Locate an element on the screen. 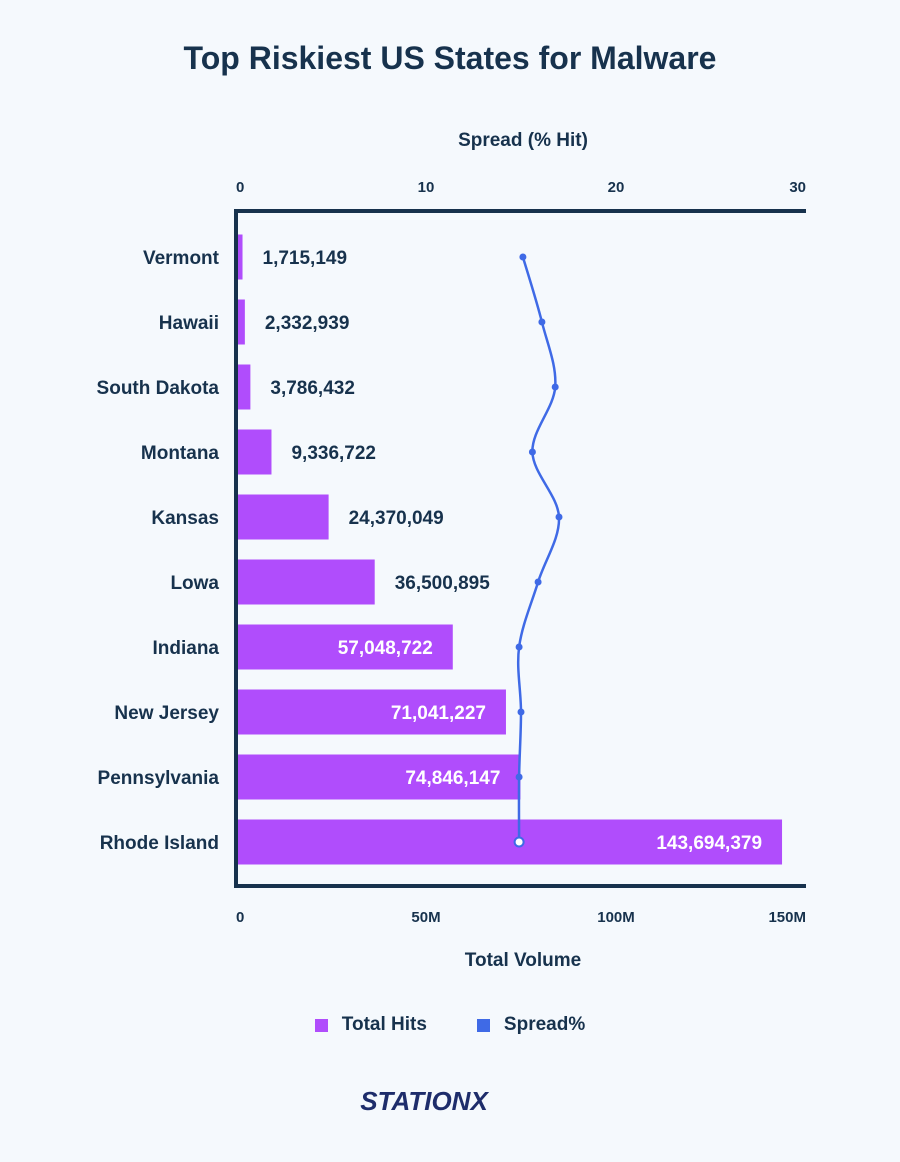  legend-swatch-hits is located at coordinates (321, 1025).